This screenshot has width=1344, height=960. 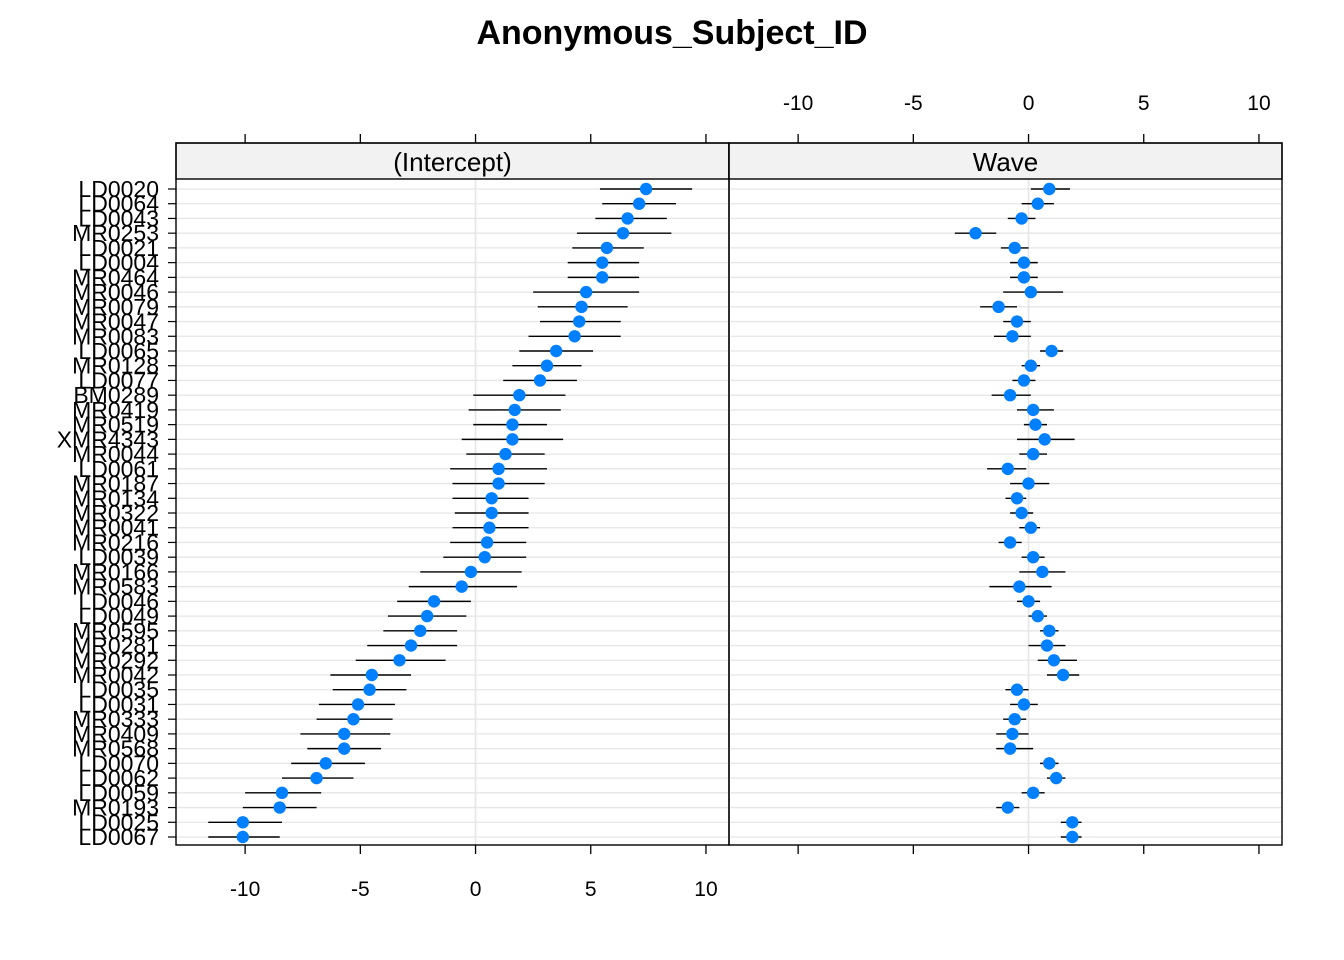 I want to click on y-tick-label: MR0333, so click(x=115, y=719).